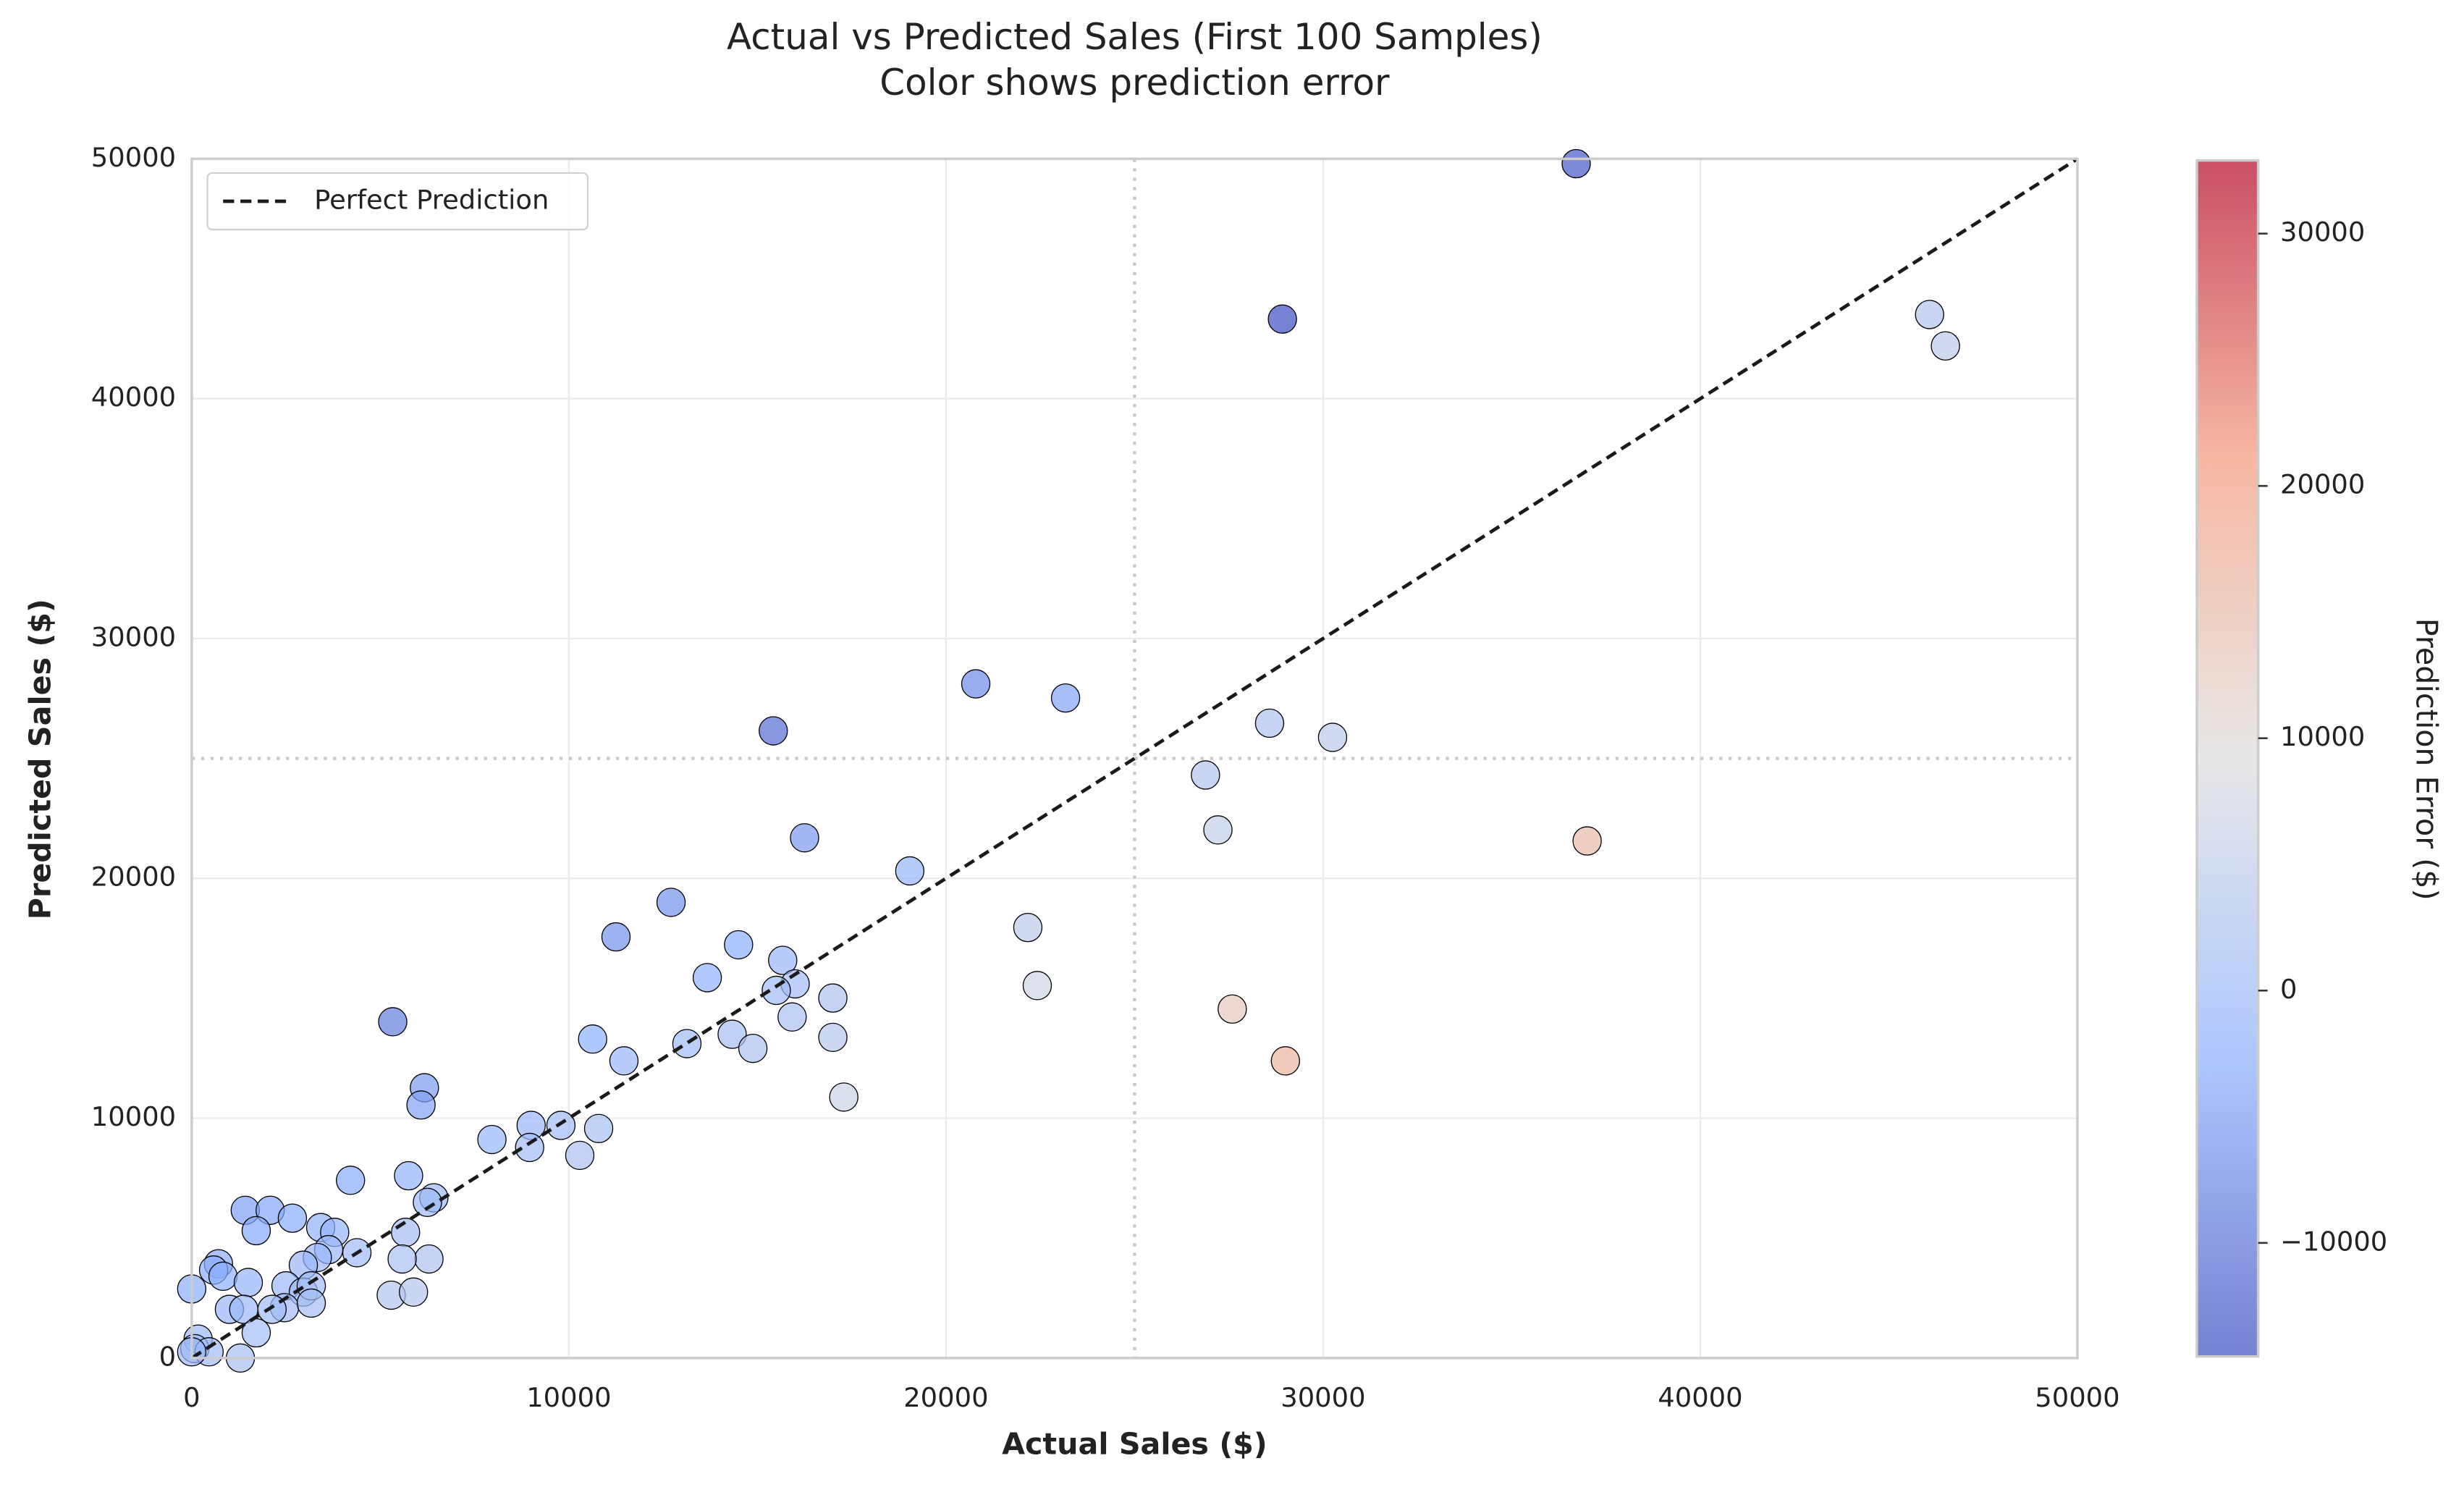 The image size is (2464, 1487). I want to click on x-tick-label: 40000, so click(1700, 1397).